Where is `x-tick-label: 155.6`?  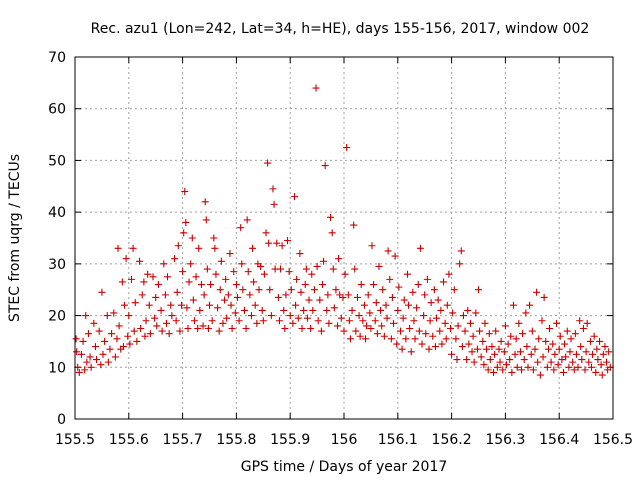 x-tick-label: 155.6 is located at coordinates (129, 440).